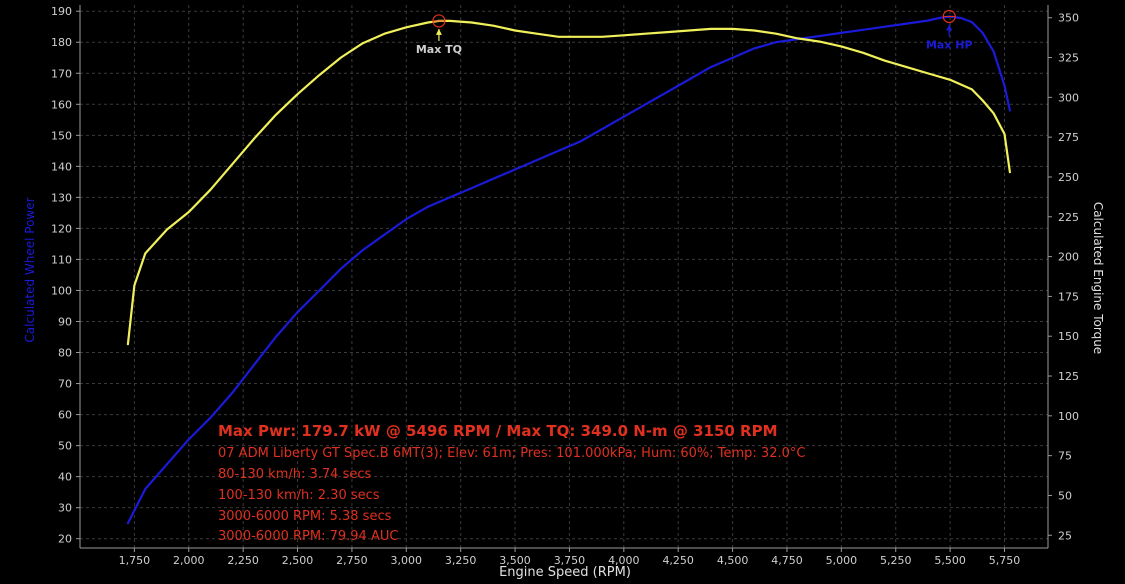  What do you see at coordinates (1068, 416) in the screenshot?
I see `right-tick-label: 100` at bounding box center [1068, 416].